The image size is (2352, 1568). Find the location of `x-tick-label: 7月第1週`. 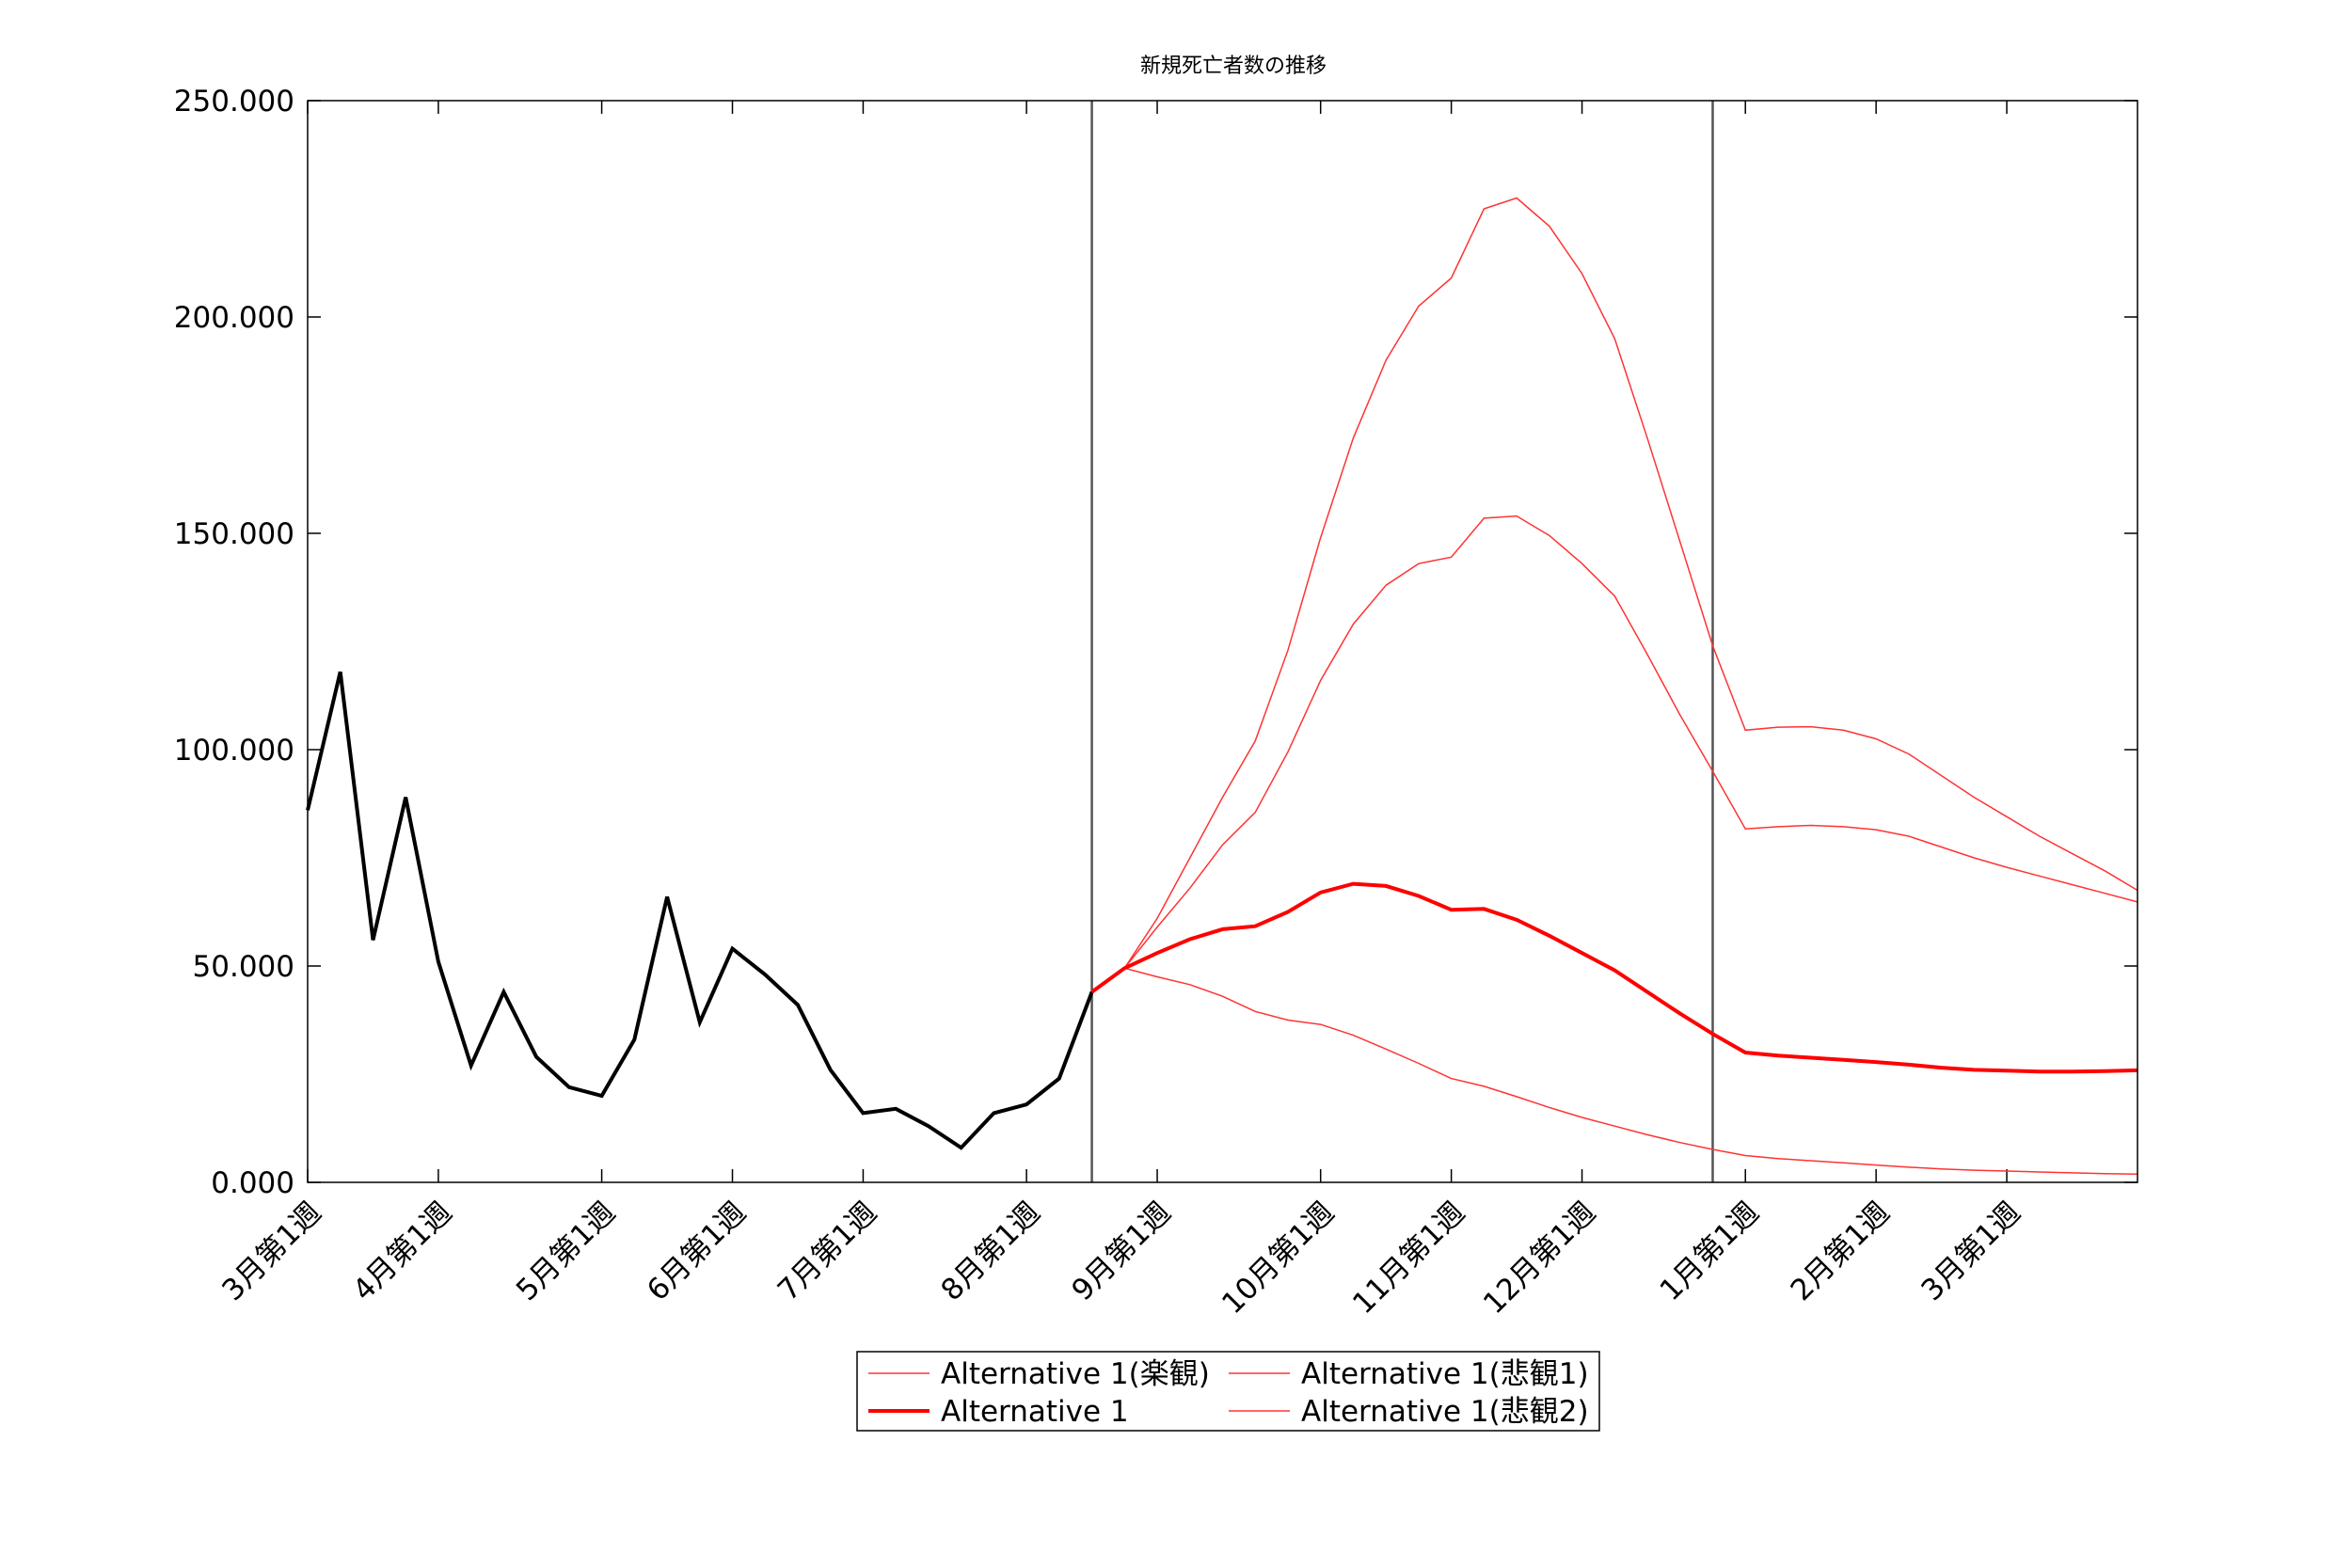

x-tick-label: 7月第1週 is located at coordinates (827, 1251).